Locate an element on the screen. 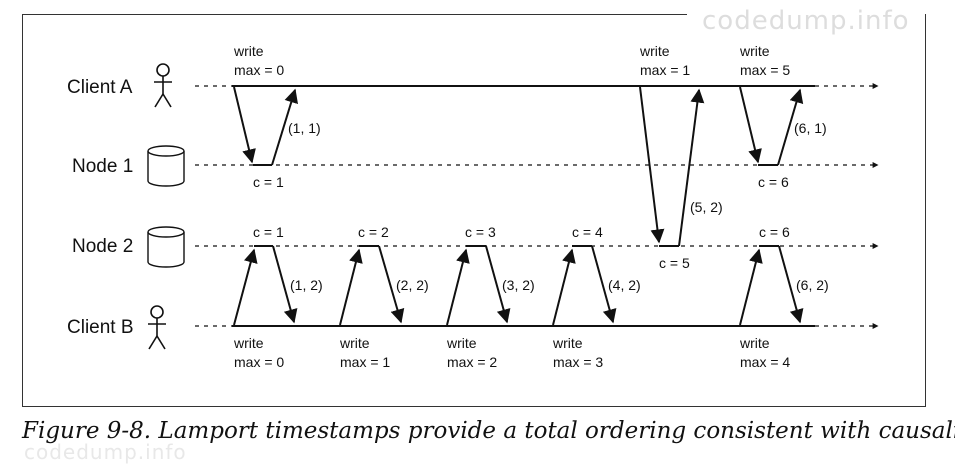 The width and height of the screenshot is (955, 464). node-2-database-icon is located at coordinates (166, 247).